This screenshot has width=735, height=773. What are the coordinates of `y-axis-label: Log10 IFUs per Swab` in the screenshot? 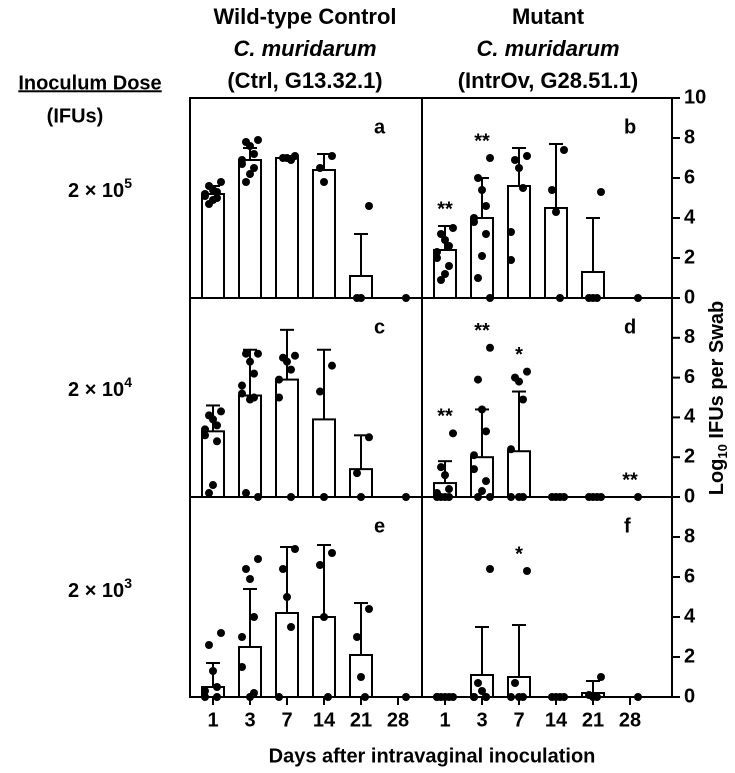 It's located at (718, 398).